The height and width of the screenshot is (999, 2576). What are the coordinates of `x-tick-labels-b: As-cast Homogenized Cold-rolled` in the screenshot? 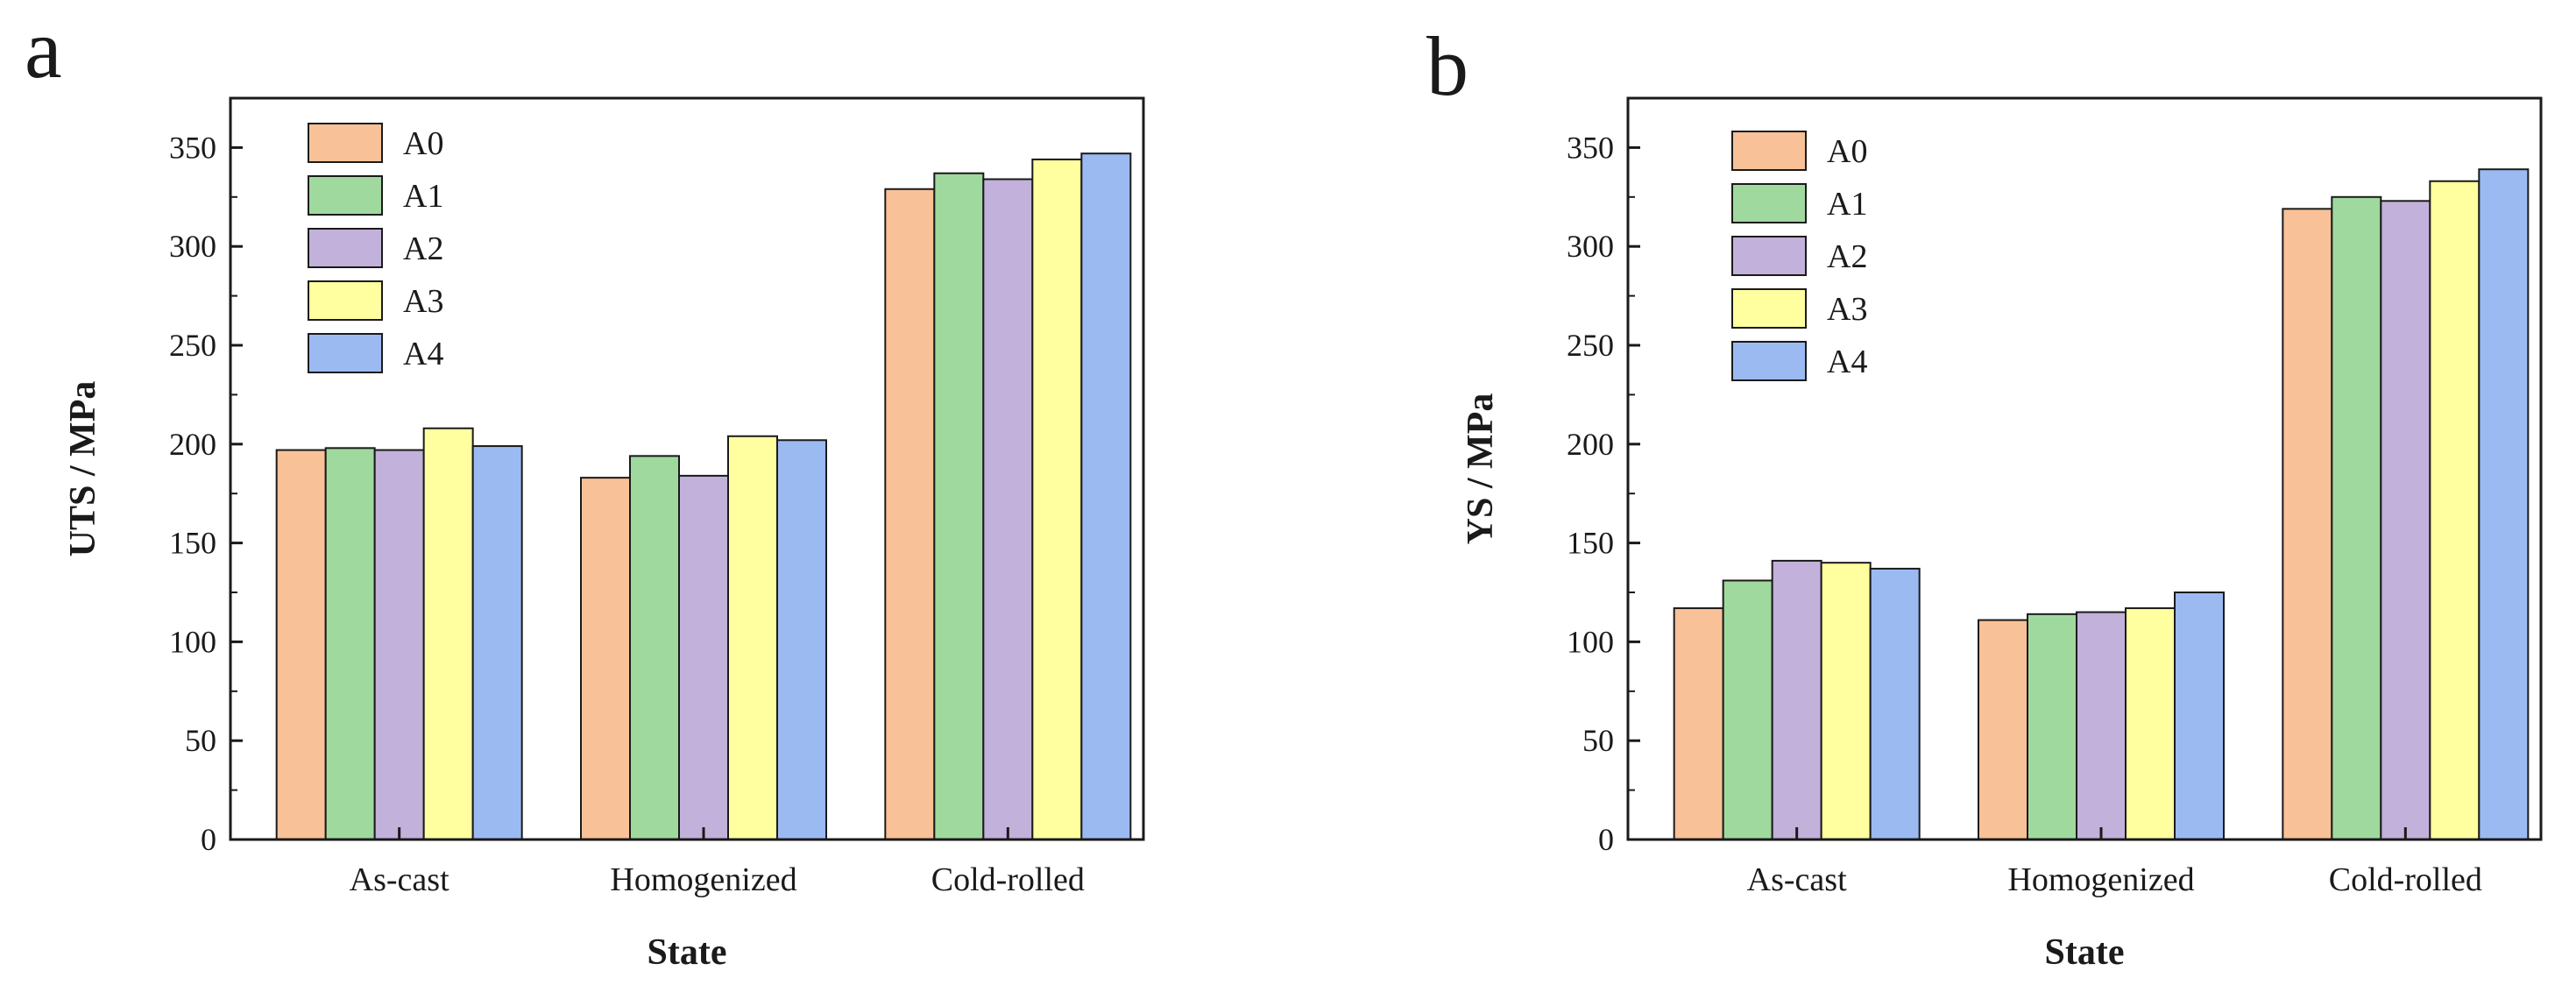 It's located at (2114, 862).